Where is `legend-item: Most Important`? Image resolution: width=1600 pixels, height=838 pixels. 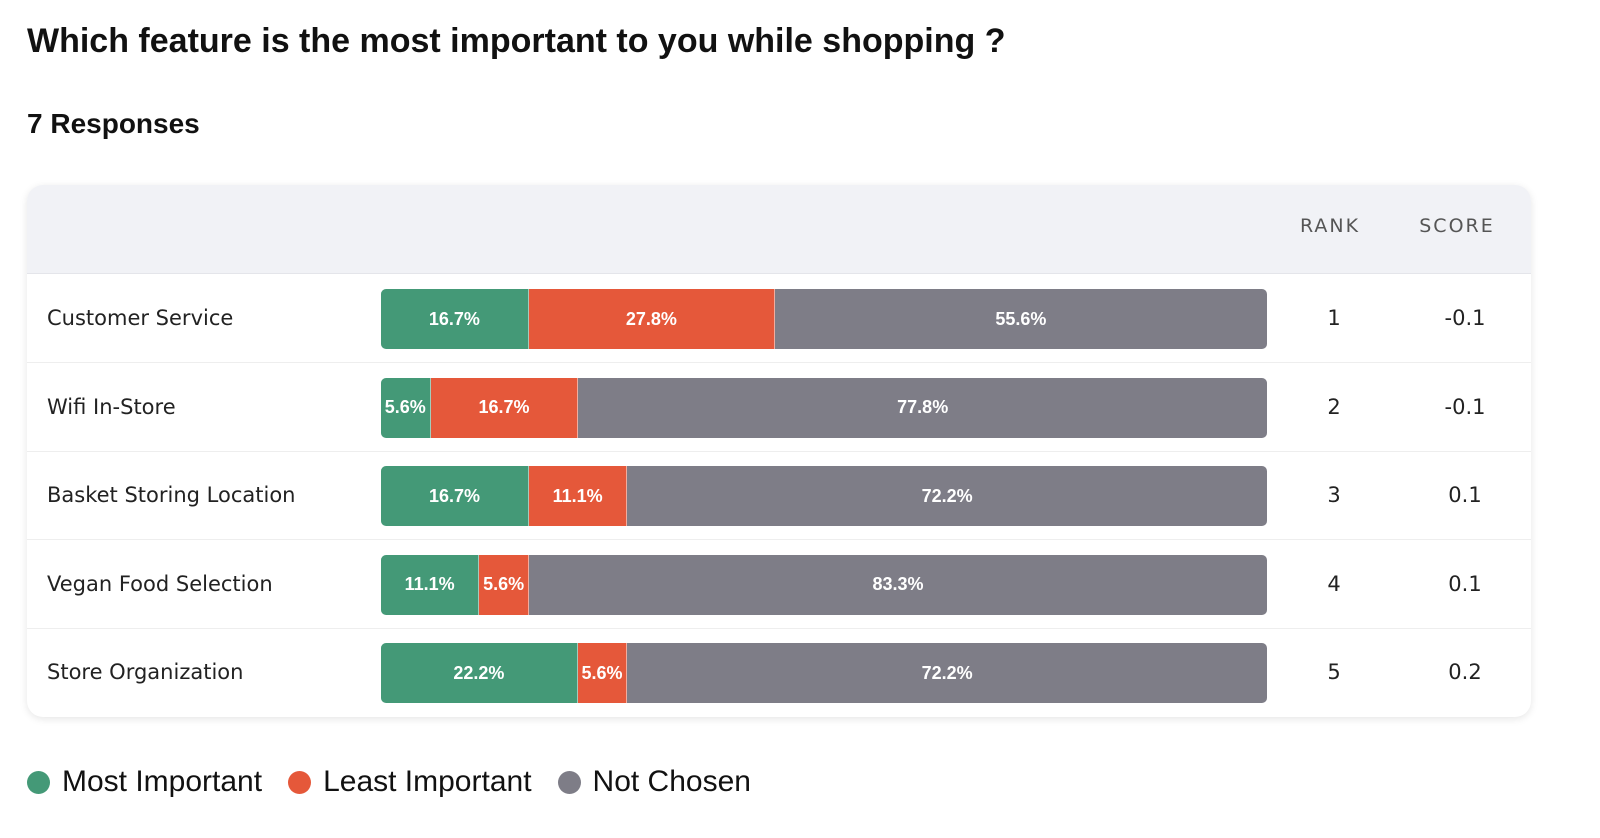
legend-item: Most Important is located at coordinates (144, 782).